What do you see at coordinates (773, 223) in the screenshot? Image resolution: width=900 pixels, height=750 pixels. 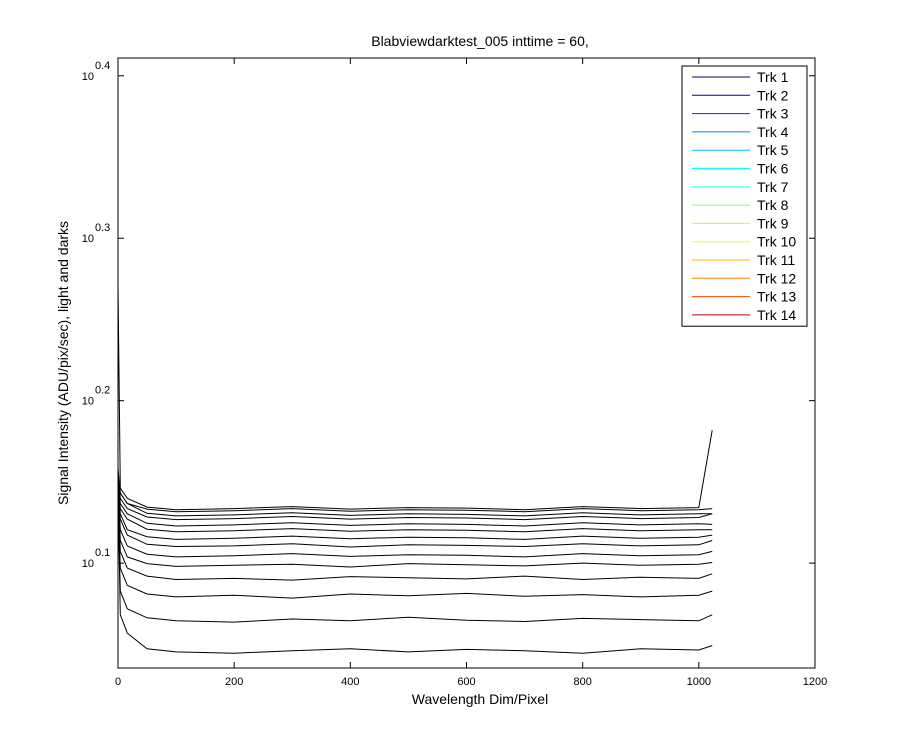 I see `legend-label: Trk 9` at bounding box center [773, 223].